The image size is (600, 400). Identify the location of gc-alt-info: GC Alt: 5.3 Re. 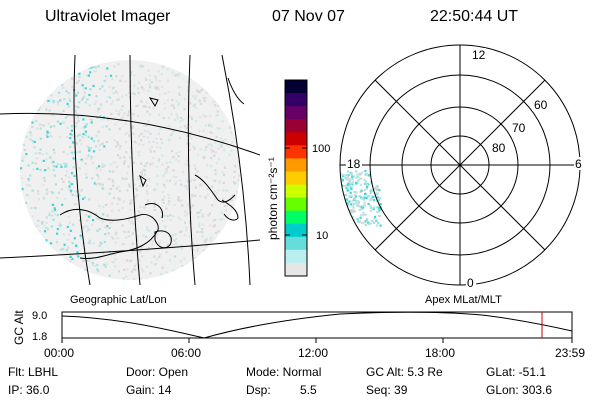
(404, 372).